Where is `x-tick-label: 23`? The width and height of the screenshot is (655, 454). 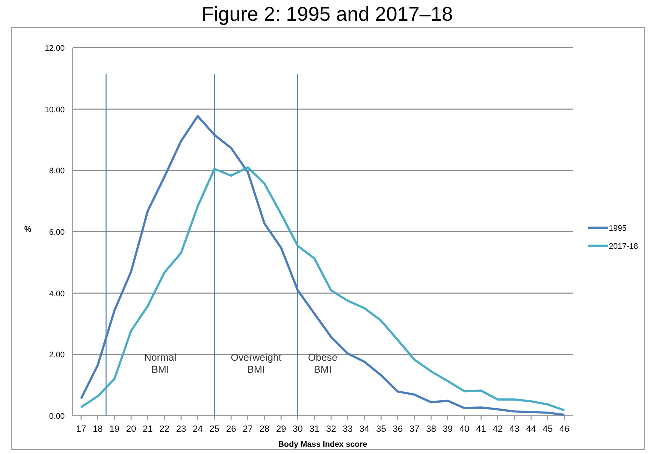 x-tick-label: 23 is located at coordinates (181, 429).